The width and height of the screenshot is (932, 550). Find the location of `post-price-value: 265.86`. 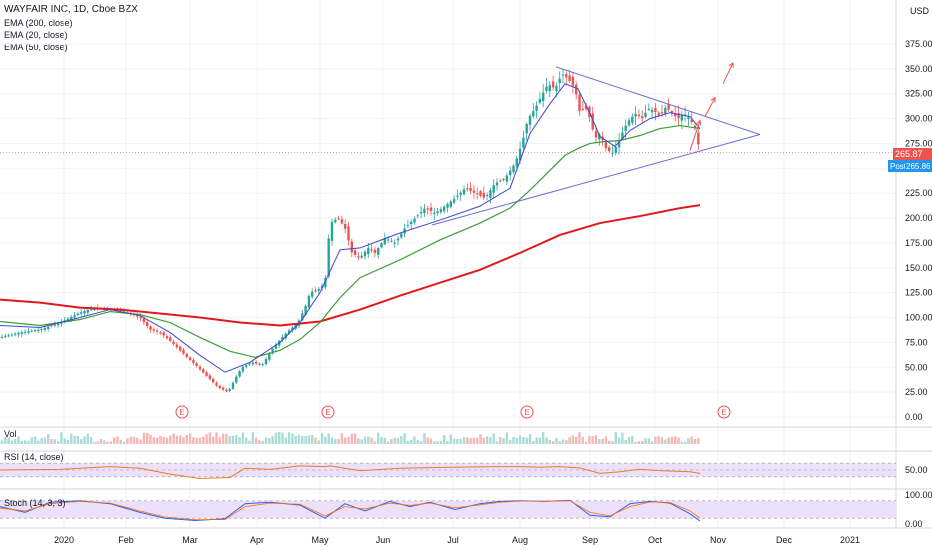

post-price-value: 265.86 is located at coordinates (918, 166).